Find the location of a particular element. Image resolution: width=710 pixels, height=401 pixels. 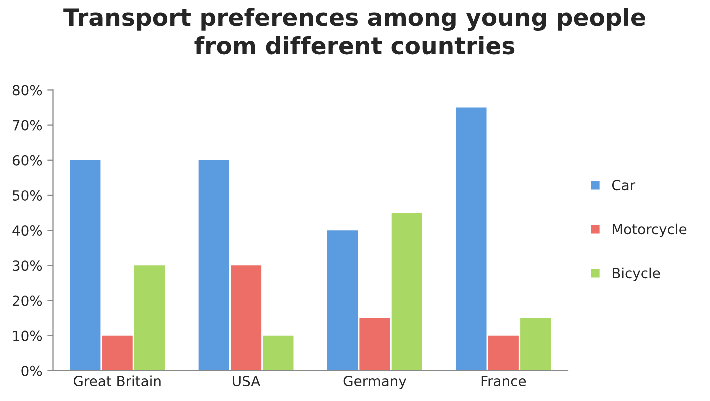

x-tick-label: USA is located at coordinates (247, 381).